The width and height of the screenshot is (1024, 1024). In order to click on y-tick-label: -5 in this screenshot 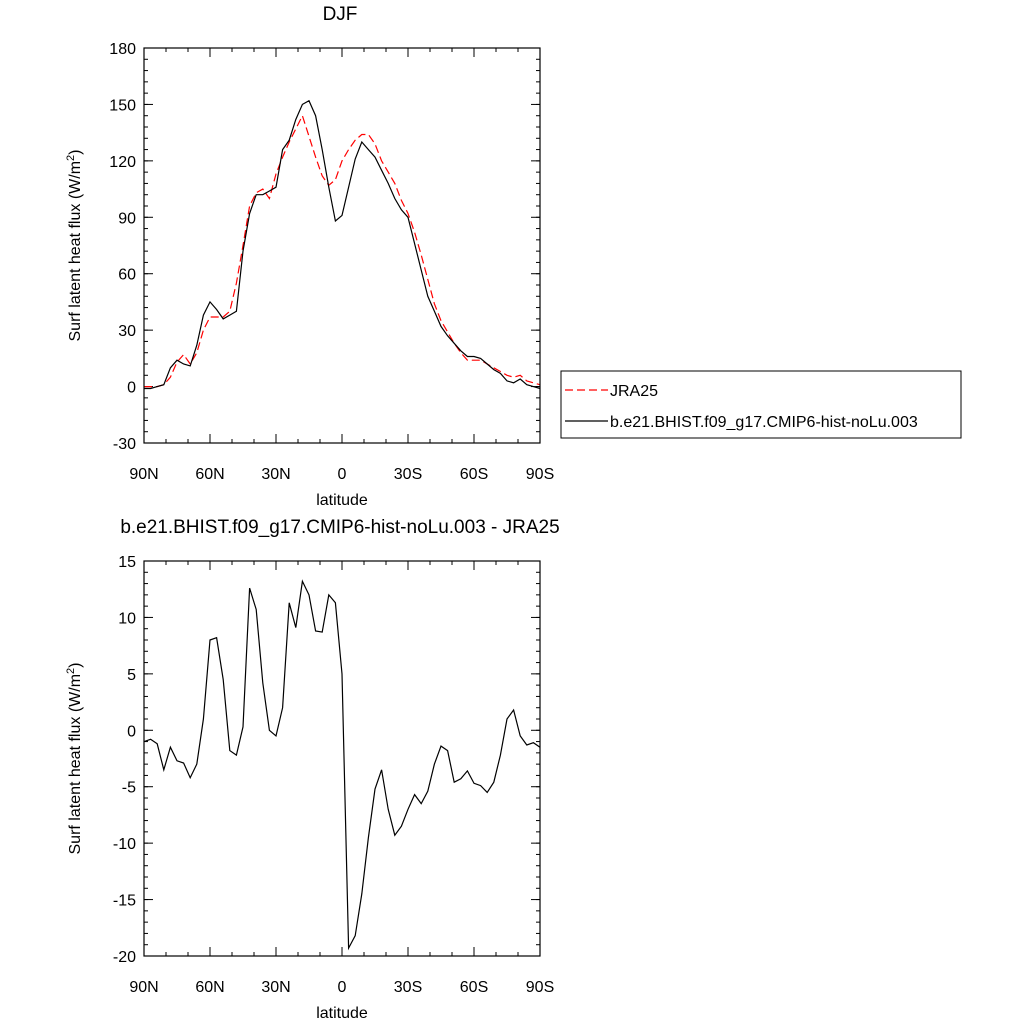, I will do `click(129, 788)`.